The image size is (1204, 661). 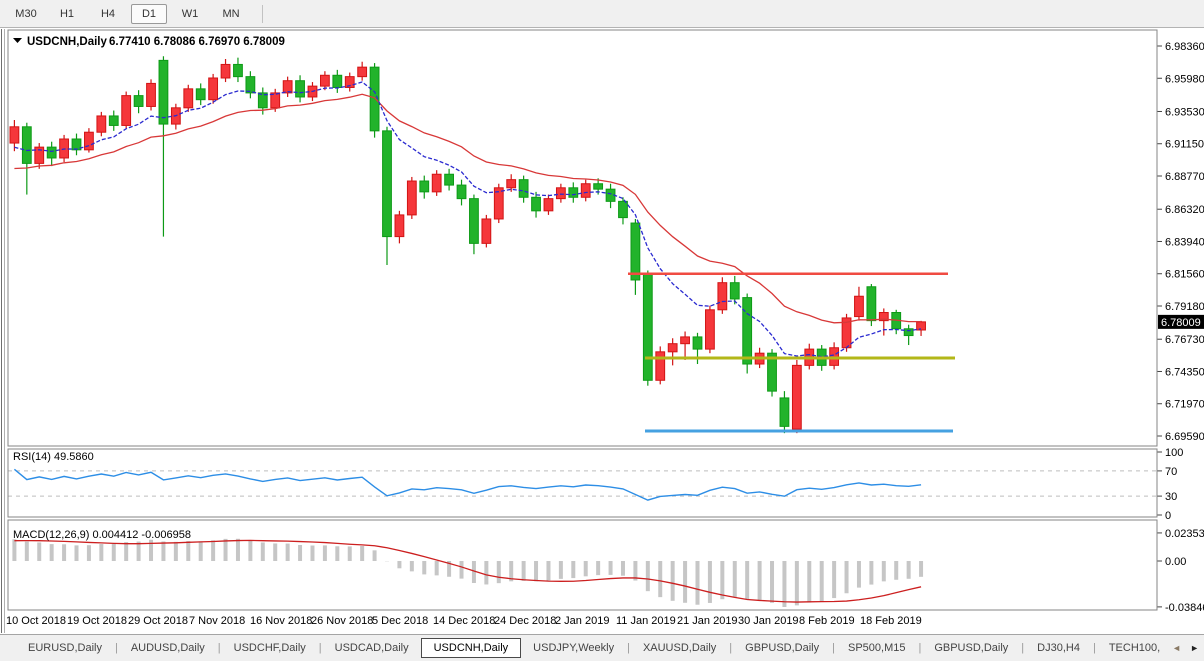 I want to click on svg-text: 7 Nov 2018, so click(x=217, y=621).